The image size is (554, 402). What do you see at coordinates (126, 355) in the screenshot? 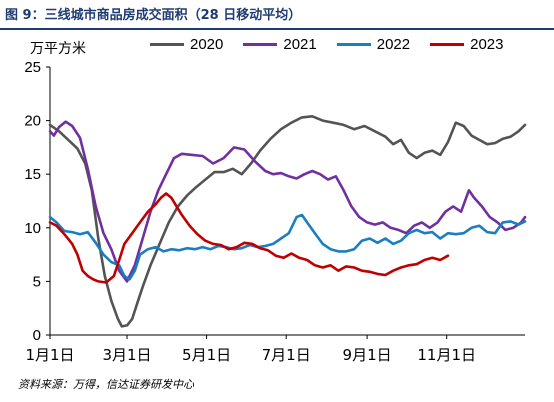
I see `x-tick-label: 3月1日` at bounding box center [126, 355].